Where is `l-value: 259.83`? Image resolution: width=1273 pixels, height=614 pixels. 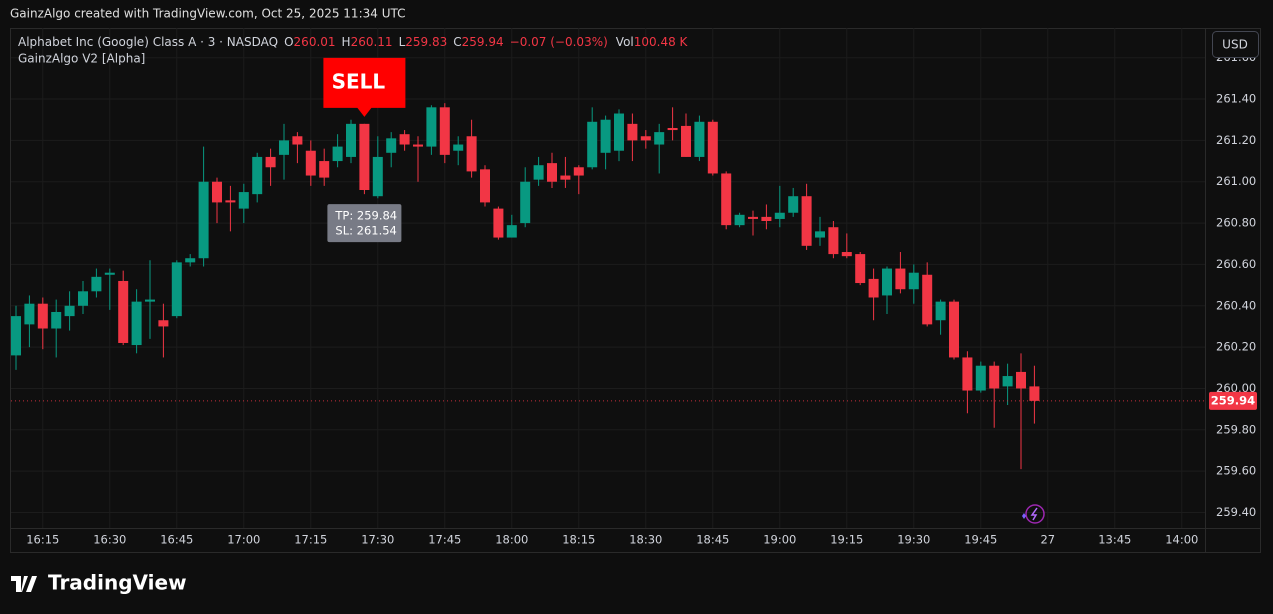 l-value: 259.83 is located at coordinates (426, 42).